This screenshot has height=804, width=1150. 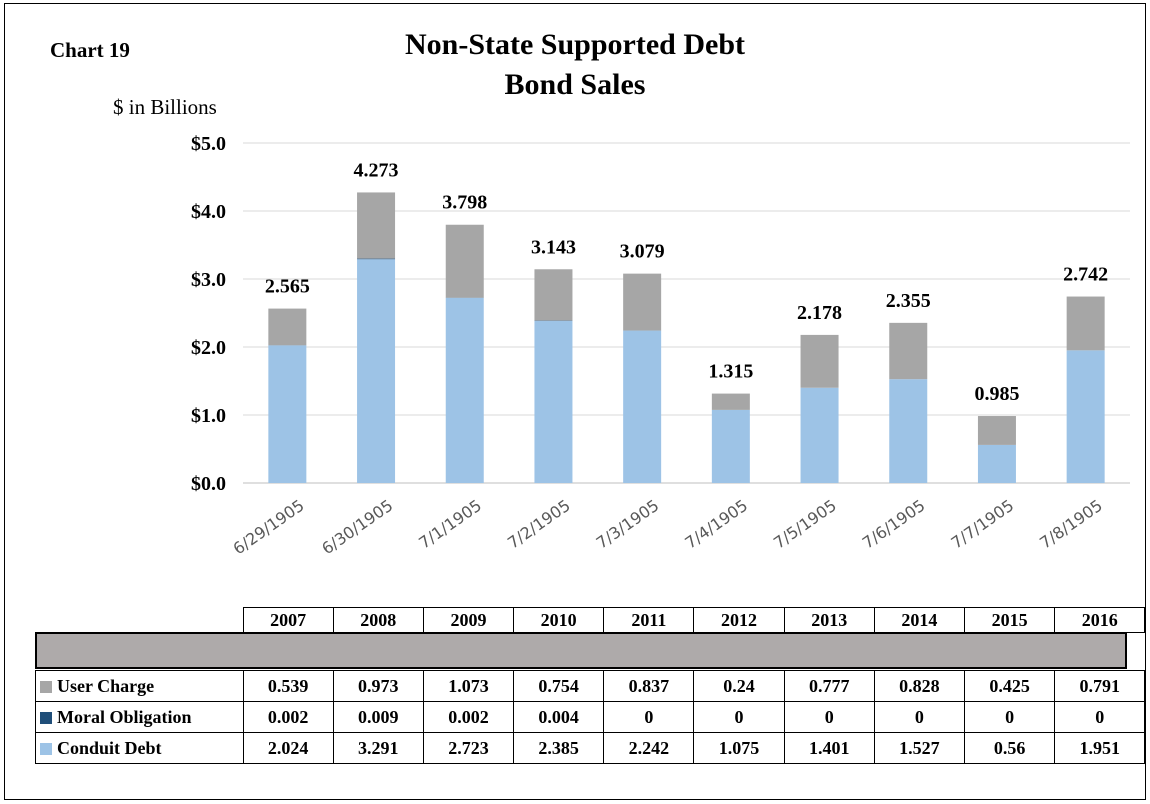 I want to click on table-value-cell: 0.777, so click(x=829, y=686).